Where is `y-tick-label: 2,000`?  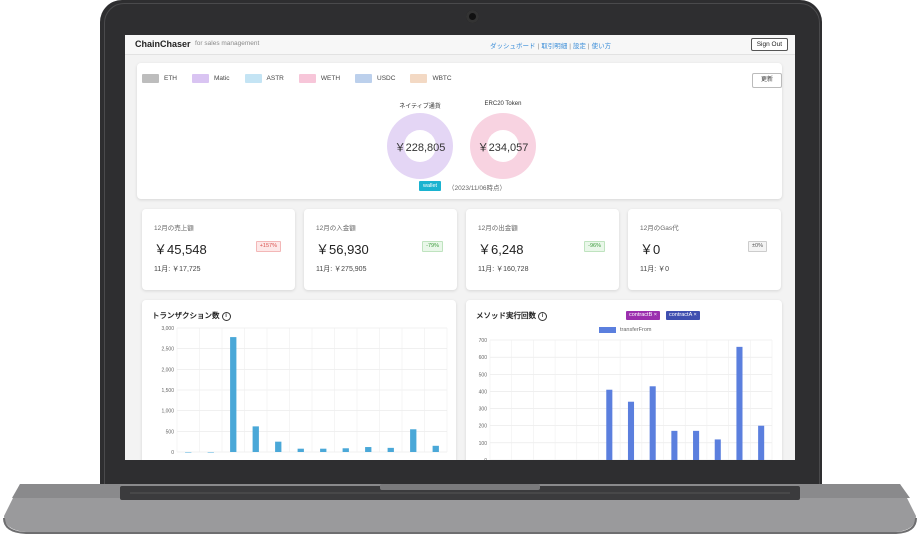
y-tick-label: 2,000 is located at coordinates (167, 370).